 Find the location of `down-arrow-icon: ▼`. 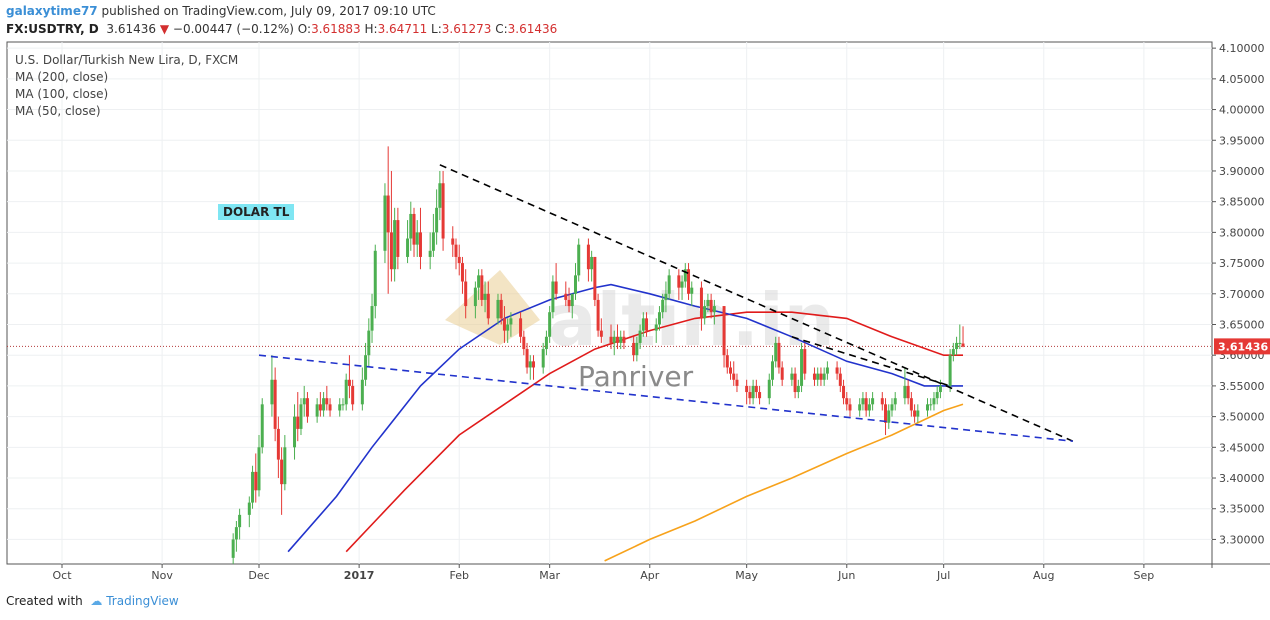

down-arrow-icon: ▼ is located at coordinates (164, 29).